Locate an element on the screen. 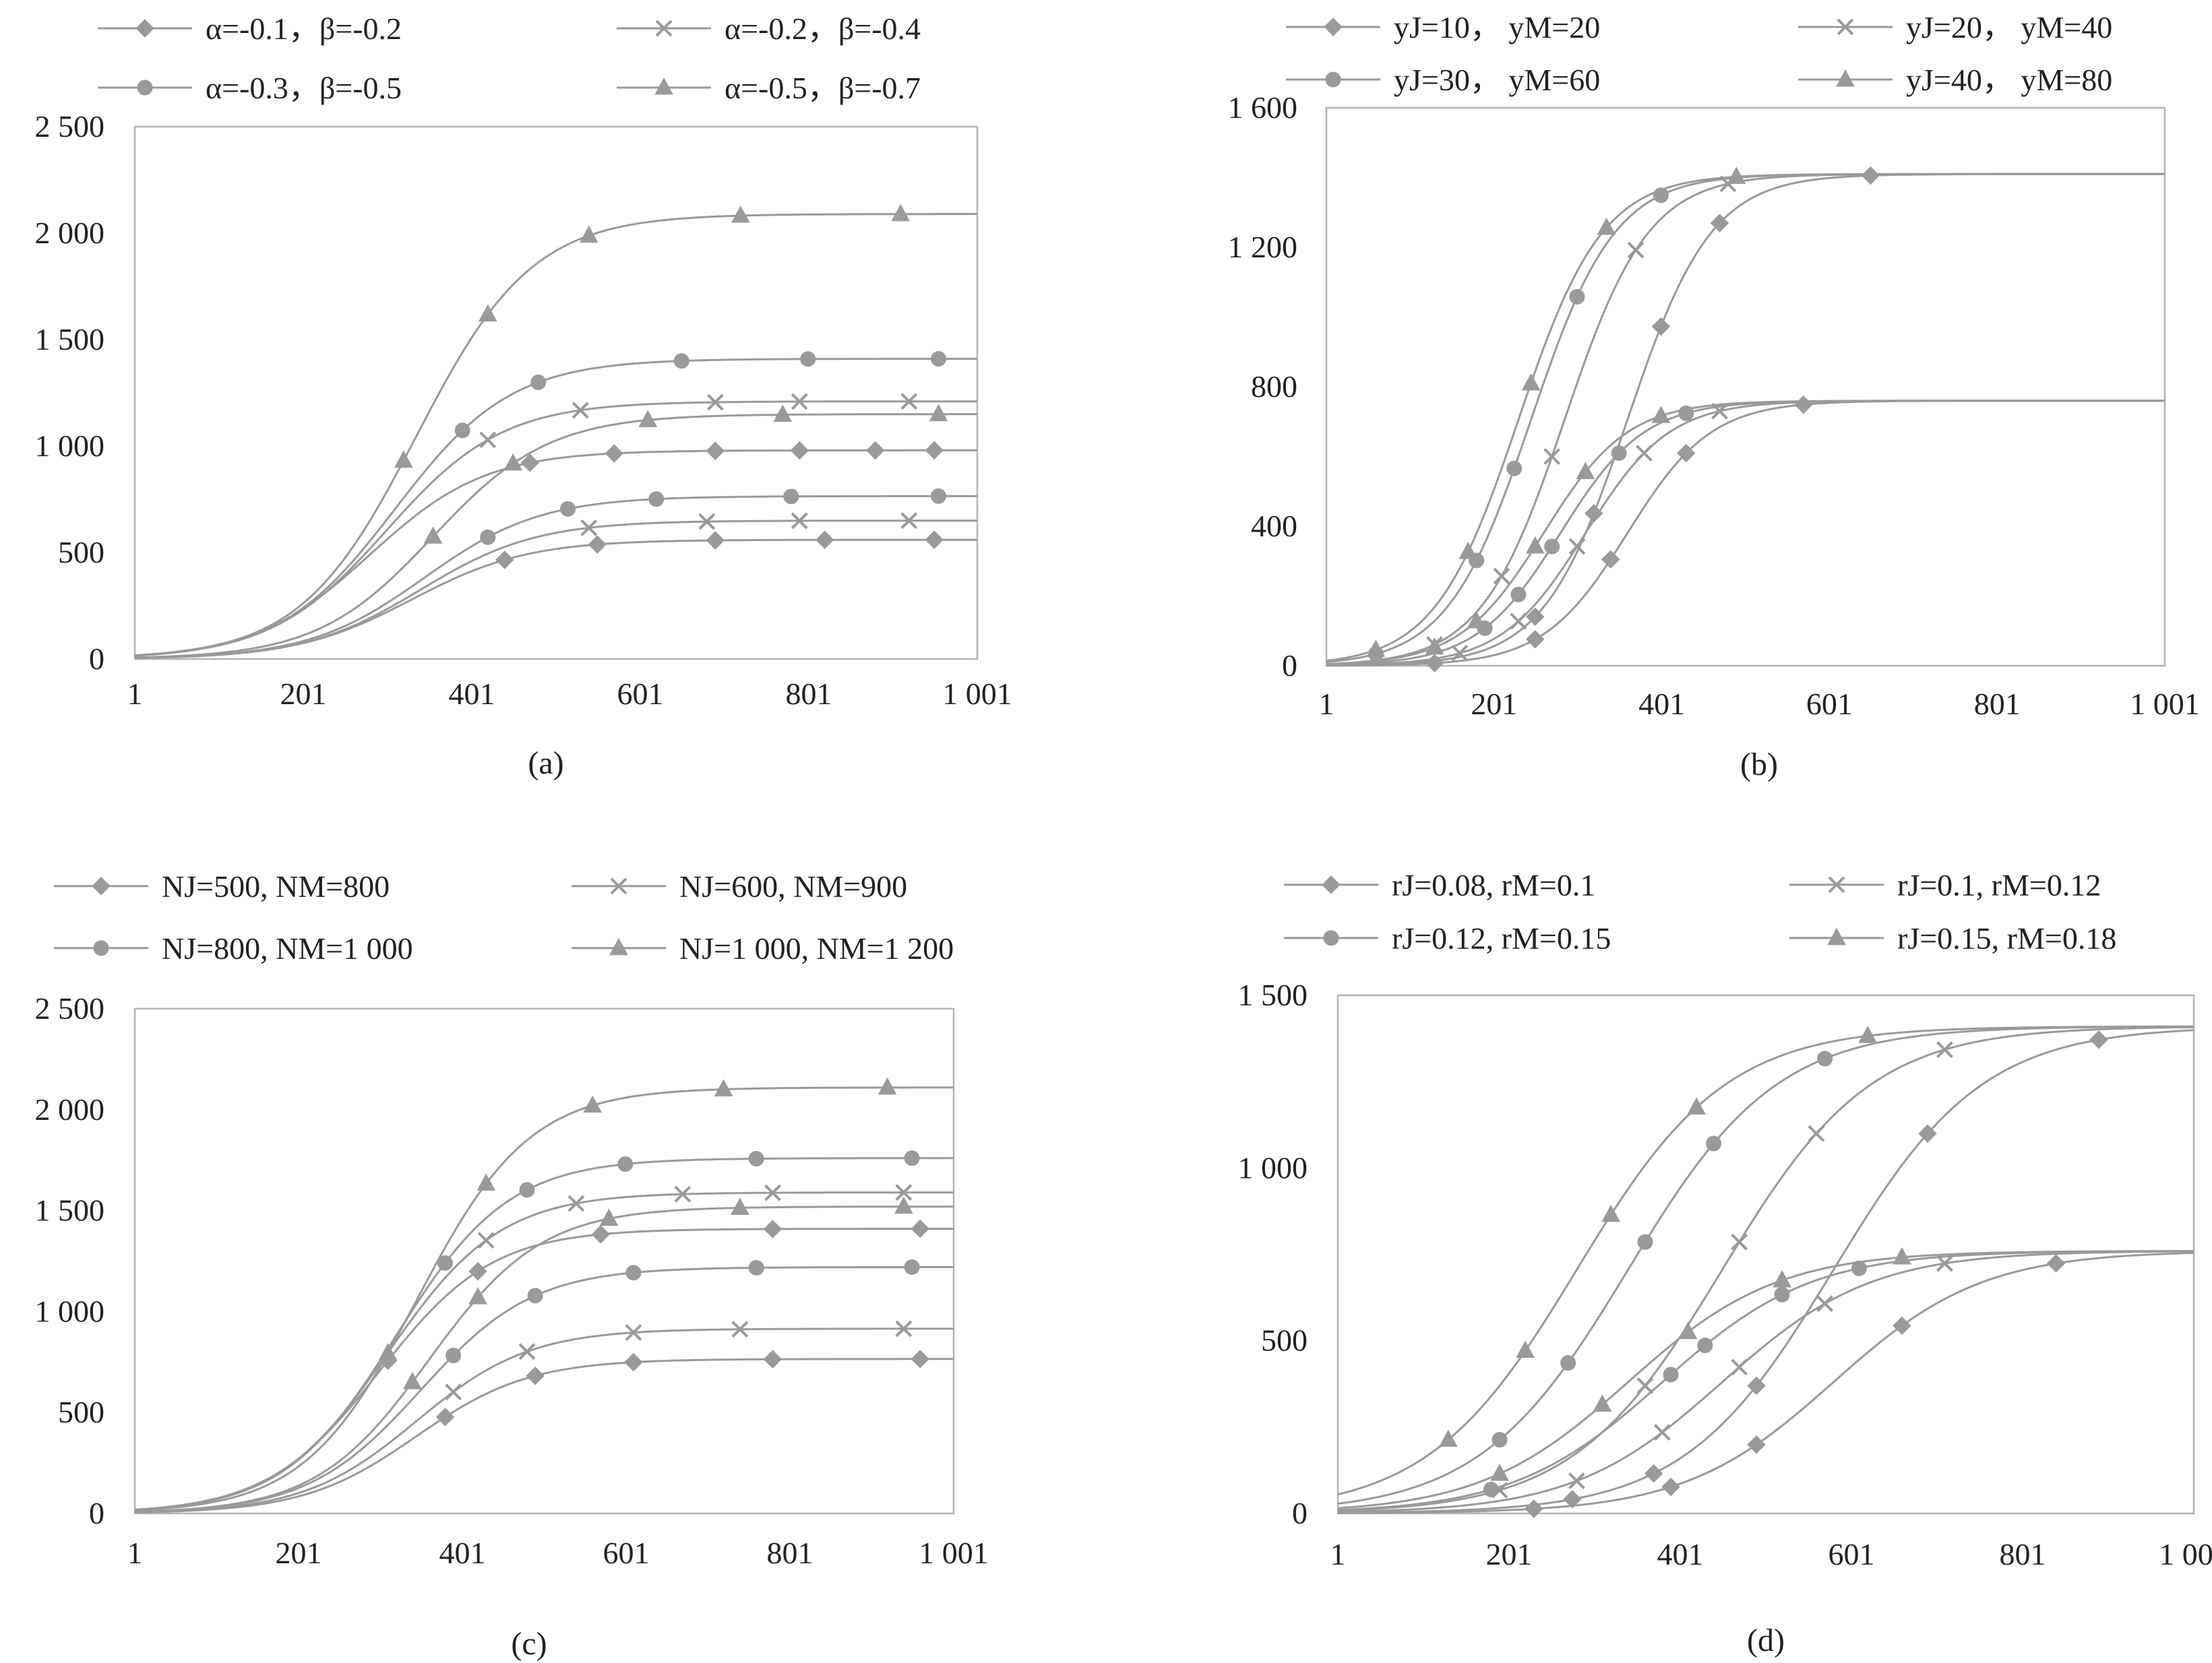  legend-entry: rJ=0.08, rM=0.1 is located at coordinates (1440, 885).